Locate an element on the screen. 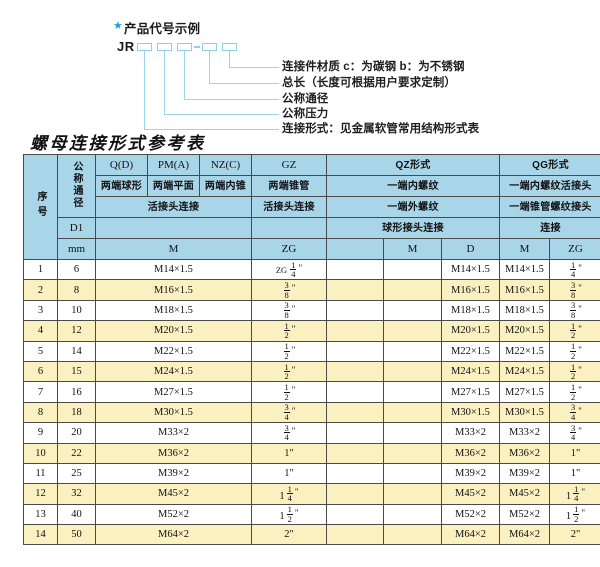  cell-qg-m: M33×2 is located at coordinates (524, 433).